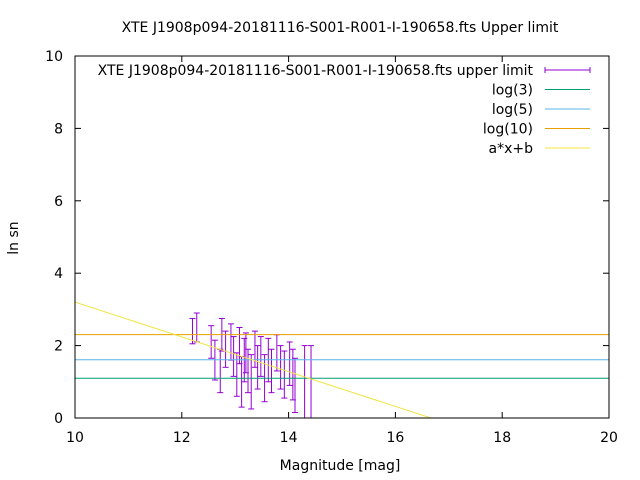 The image size is (640, 480). I want to click on legend-label: log(10), so click(508, 130).